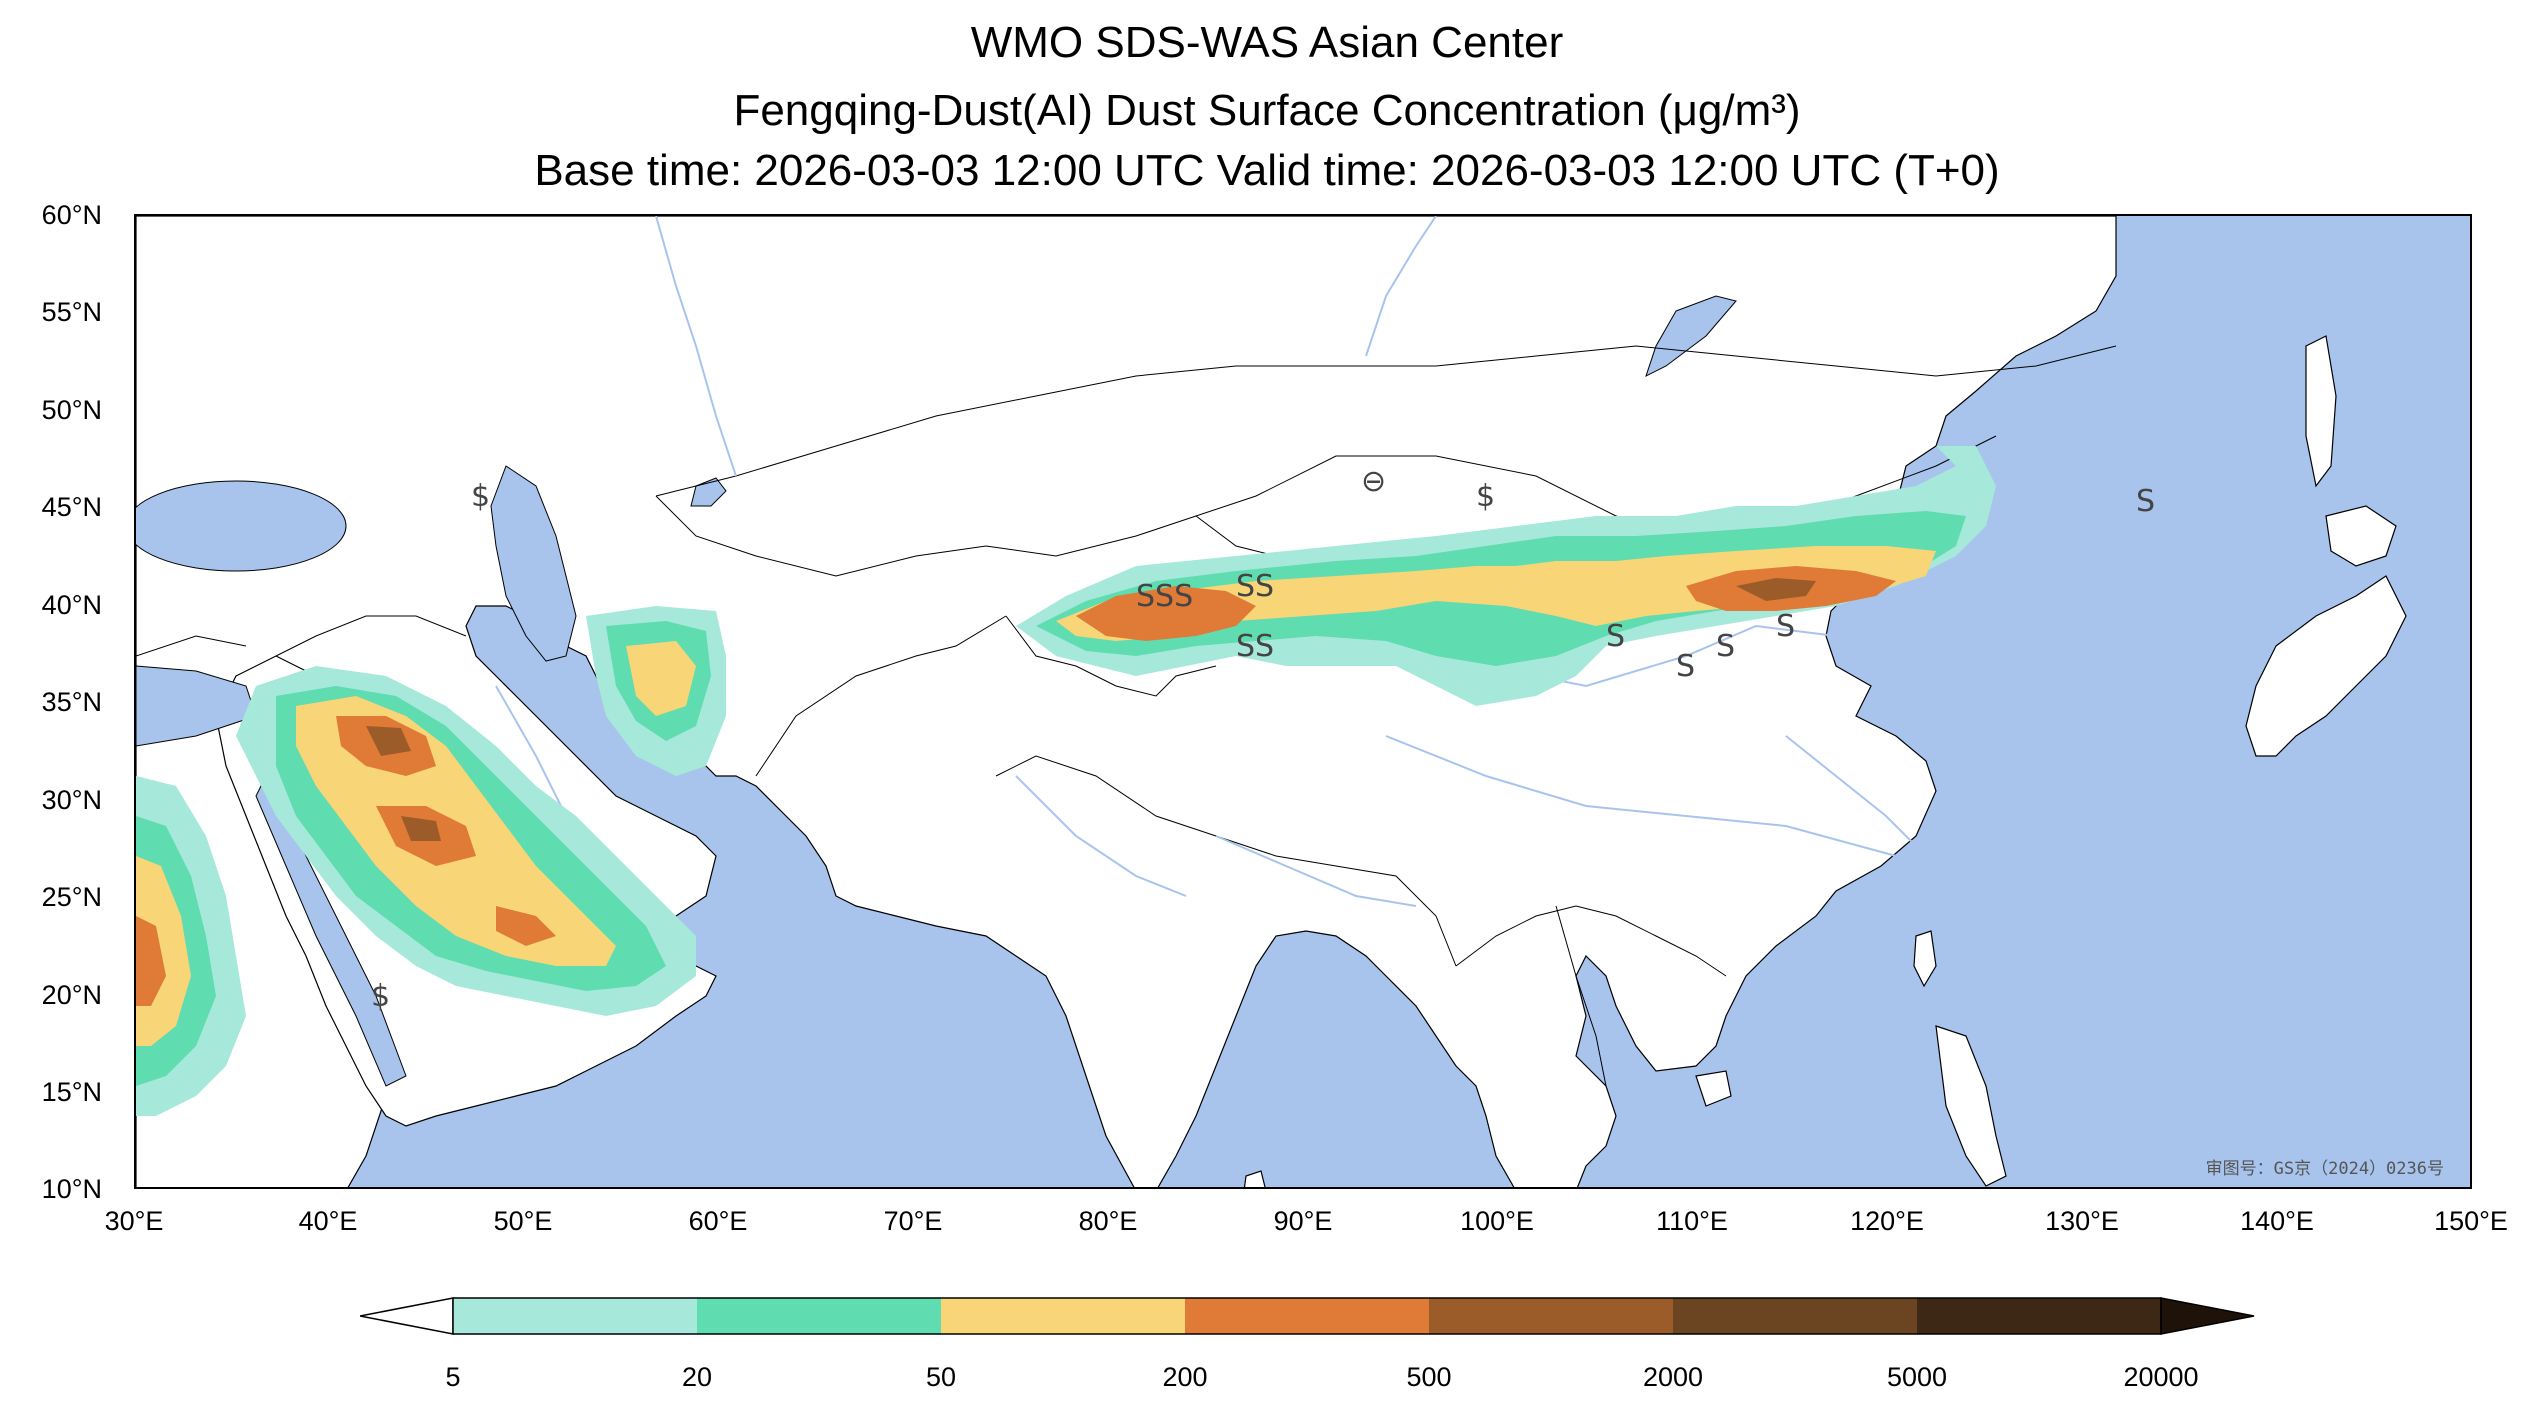 The image size is (2534, 1421). What do you see at coordinates (71, 897) in the screenshot?
I see `lat-label-25: 25°N` at bounding box center [71, 897].